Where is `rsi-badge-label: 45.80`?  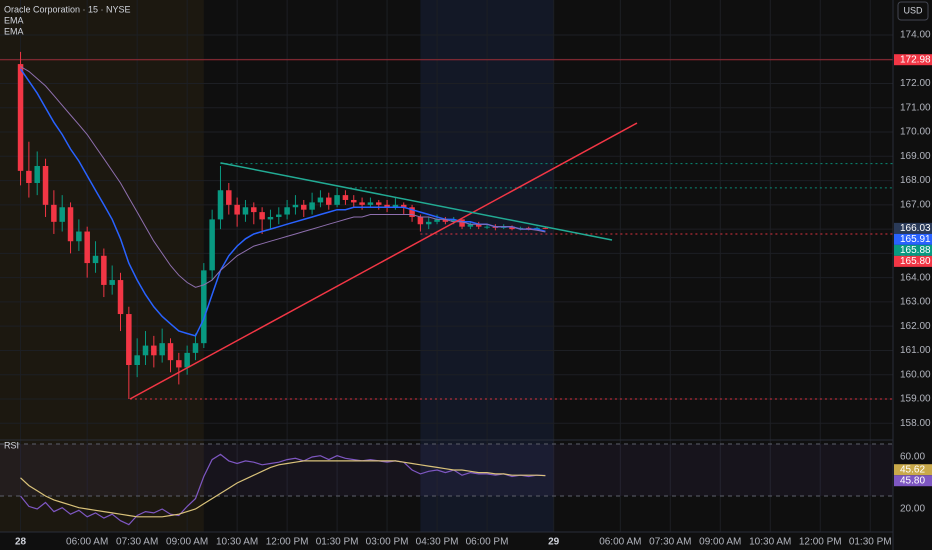 rsi-badge-label: 45.80 is located at coordinates (912, 480).